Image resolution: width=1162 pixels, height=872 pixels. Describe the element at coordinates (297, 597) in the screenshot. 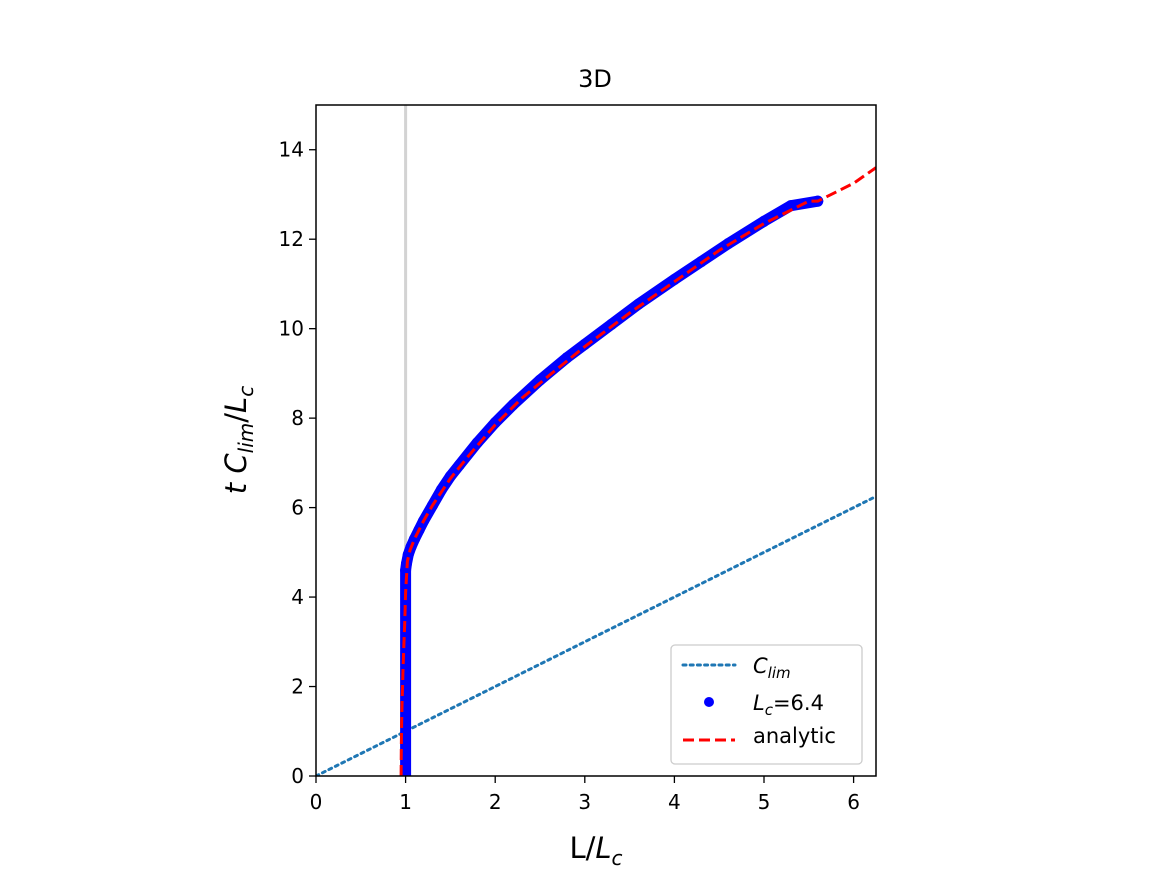

I see `y-tick-label: 4` at that location.